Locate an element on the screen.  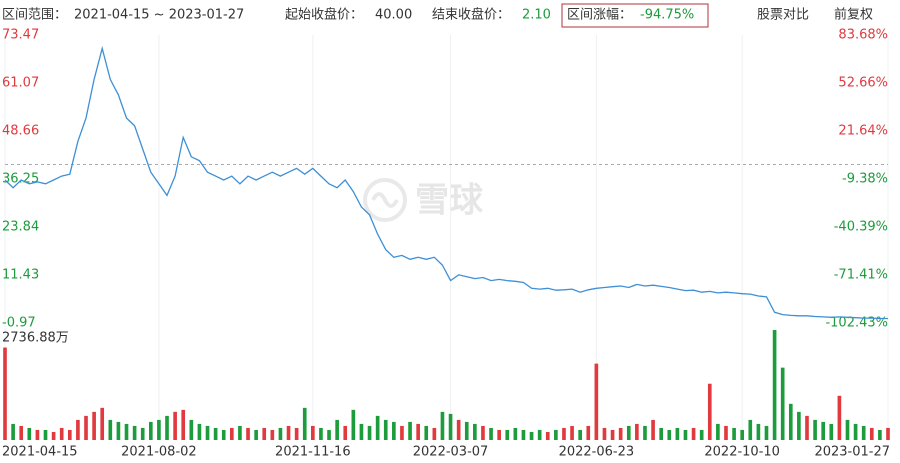
change: -94.75% is located at coordinates (667, 15).